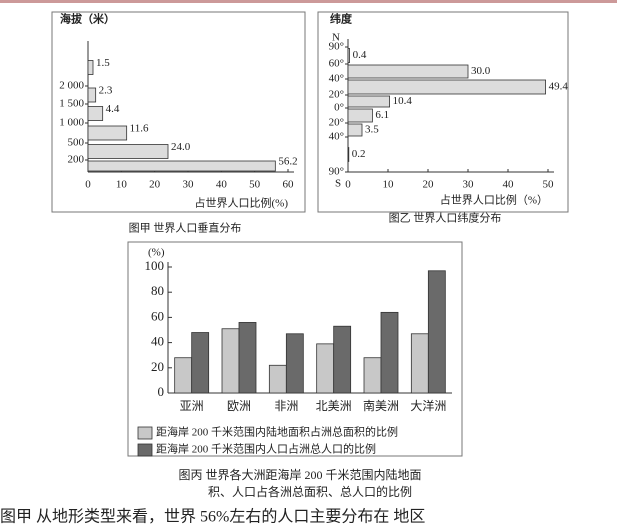 The width and height of the screenshot is (617, 528). I want to click on value-label: 0.2, so click(359, 154).